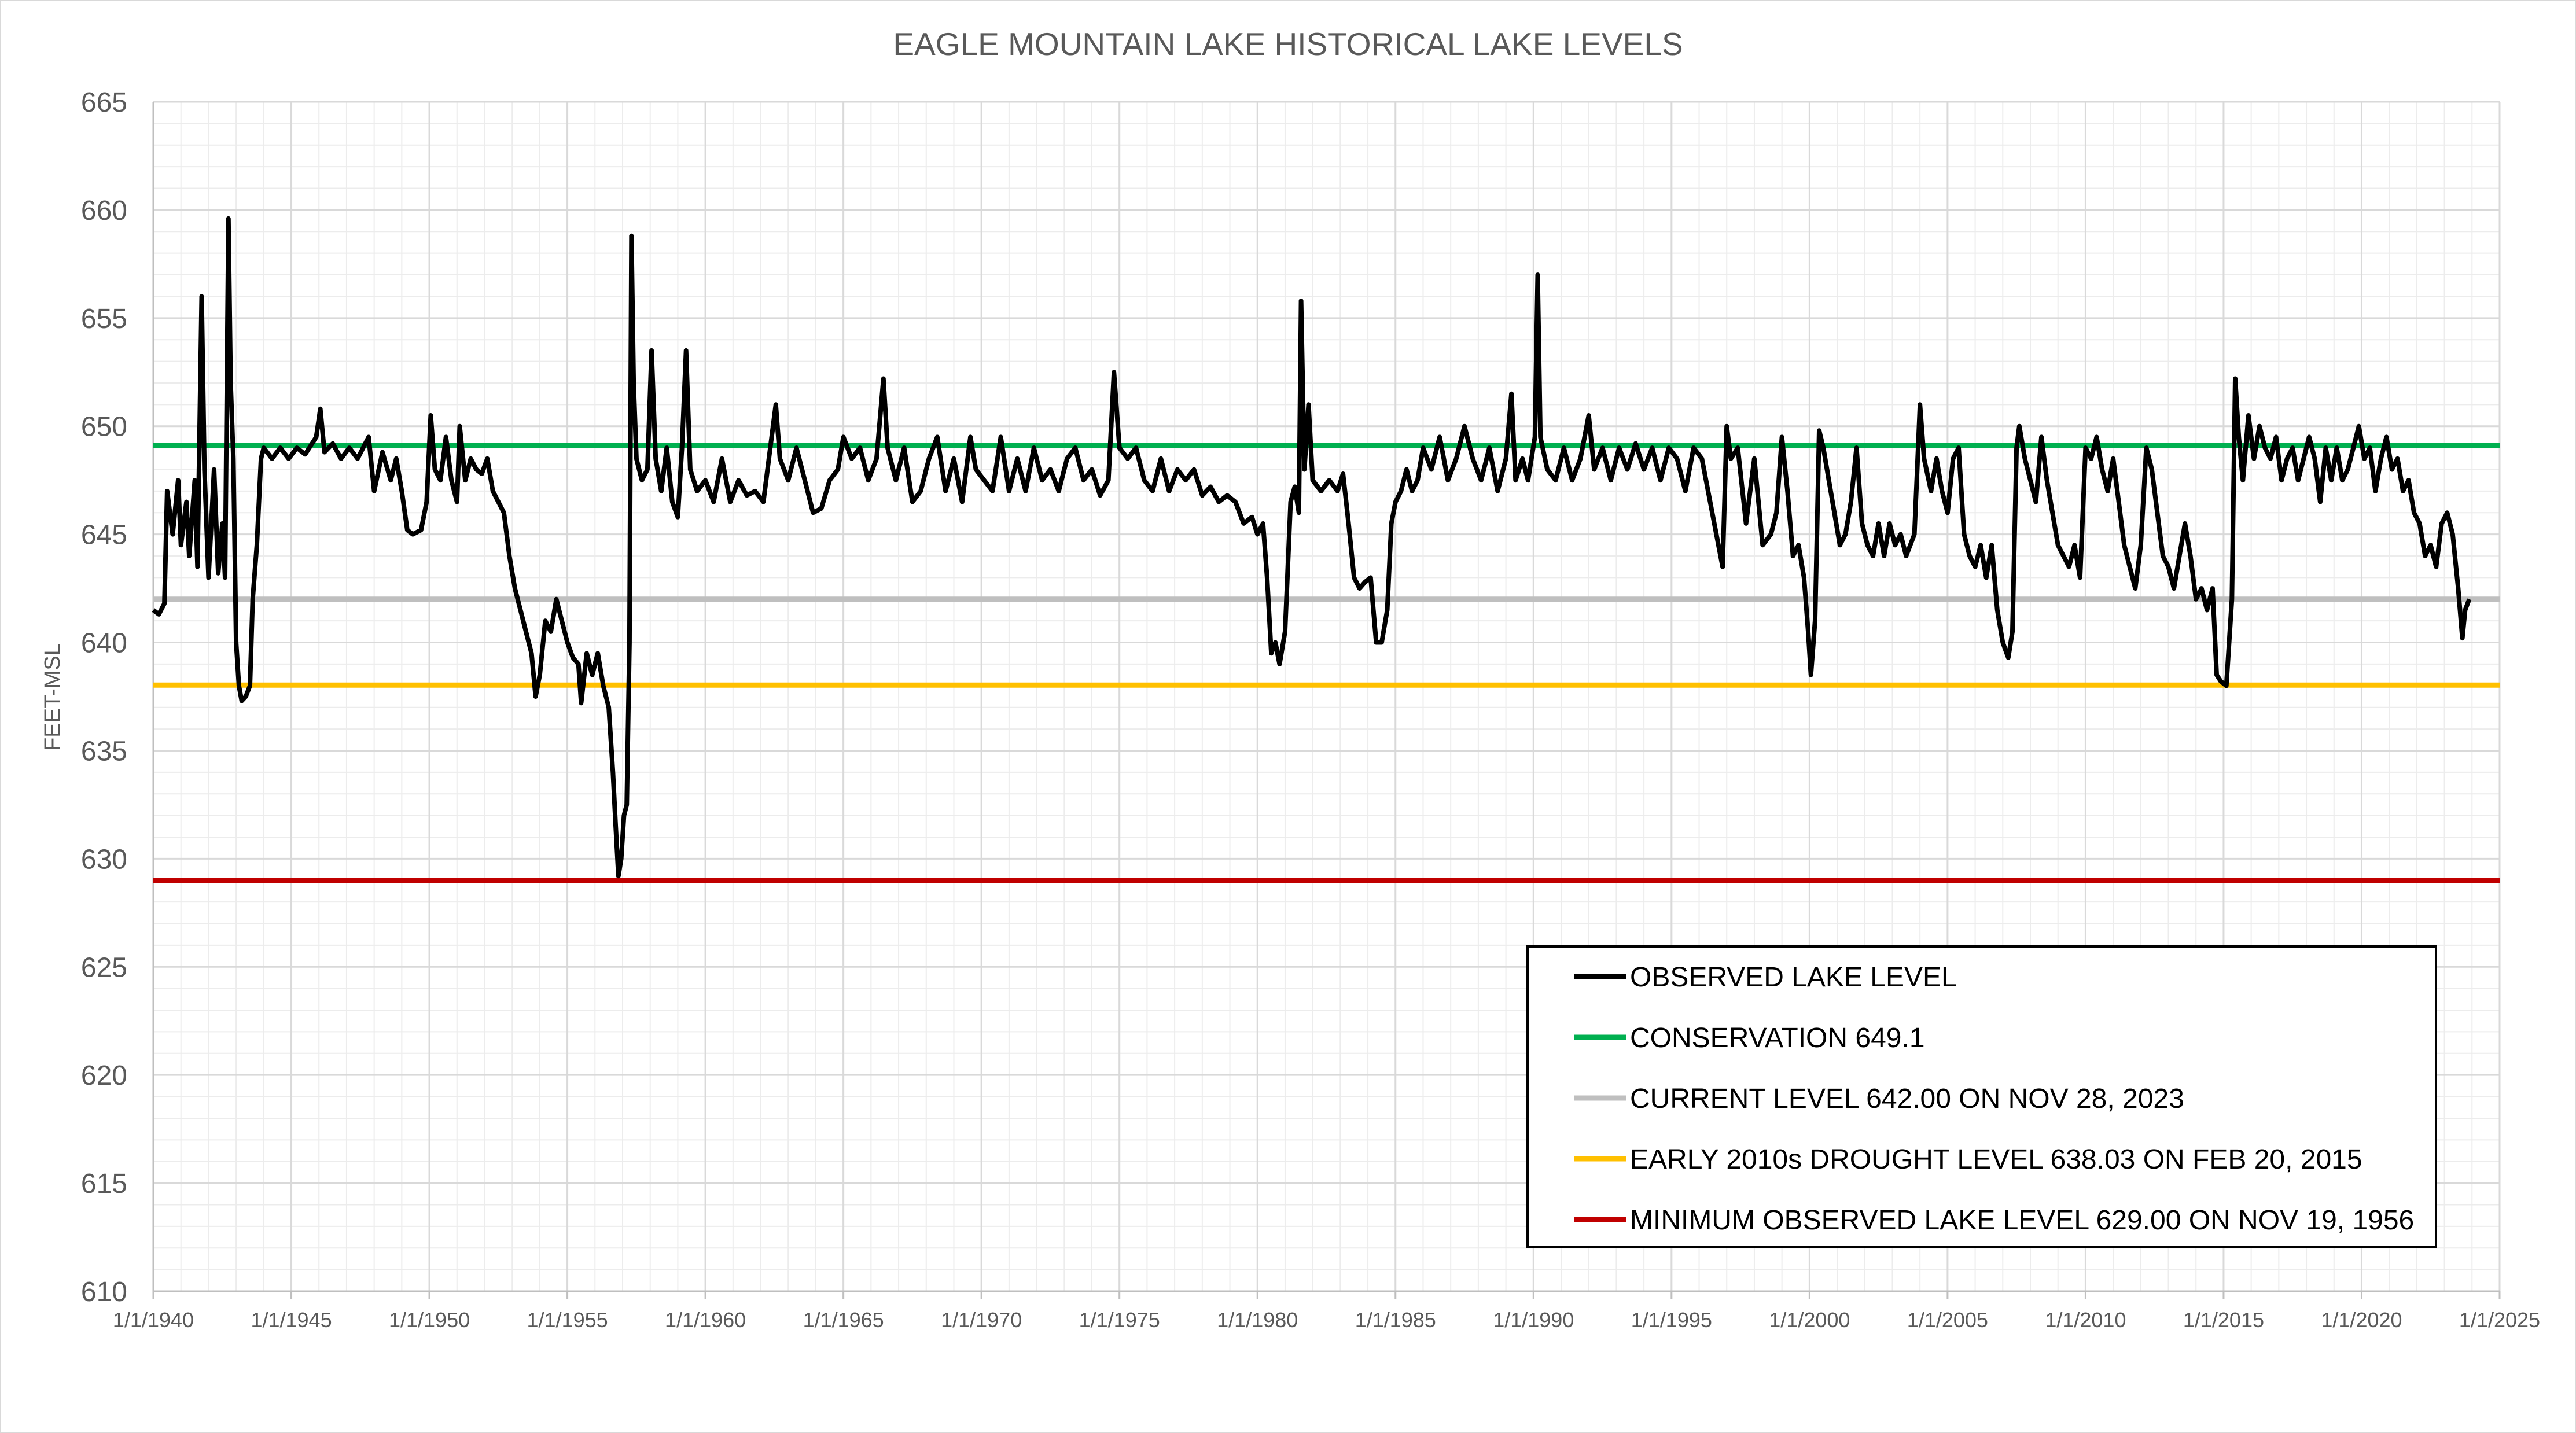  Describe the element at coordinates (1119, 1320) in the screenshot. I see `x-tick-label: 1/1/1975` at that location.